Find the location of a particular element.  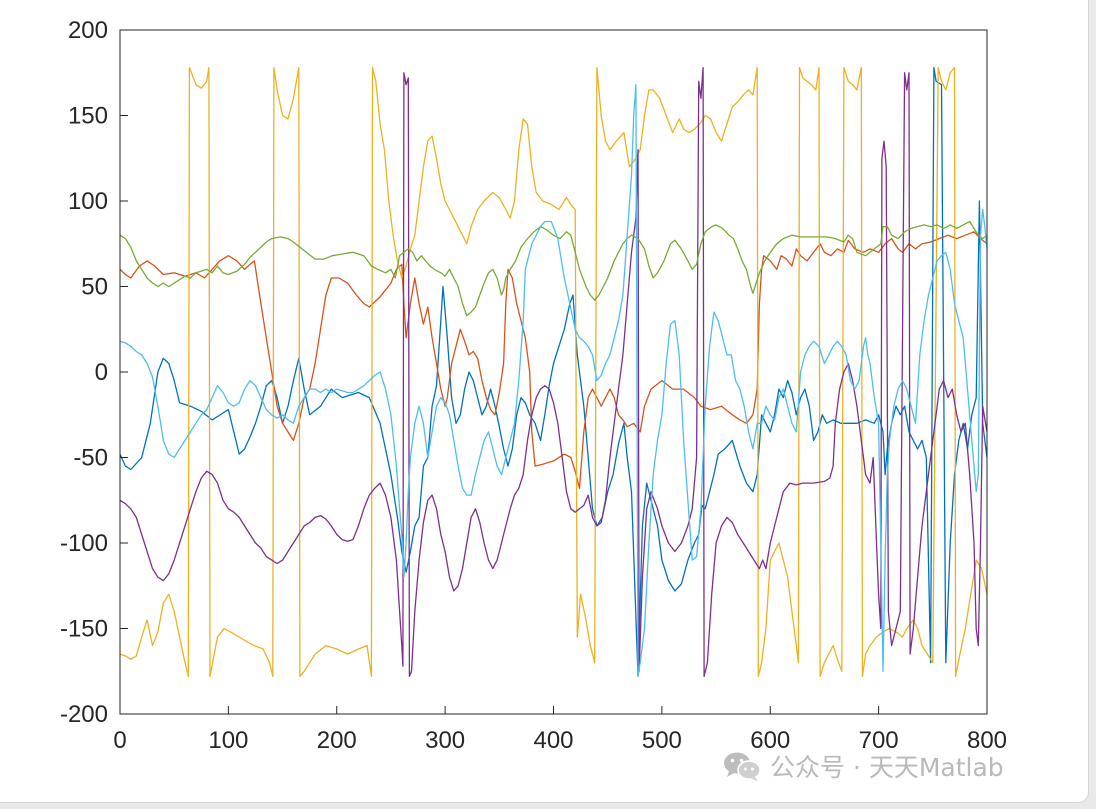

x-tick-label: 100 is located at coordinates (228, 740).